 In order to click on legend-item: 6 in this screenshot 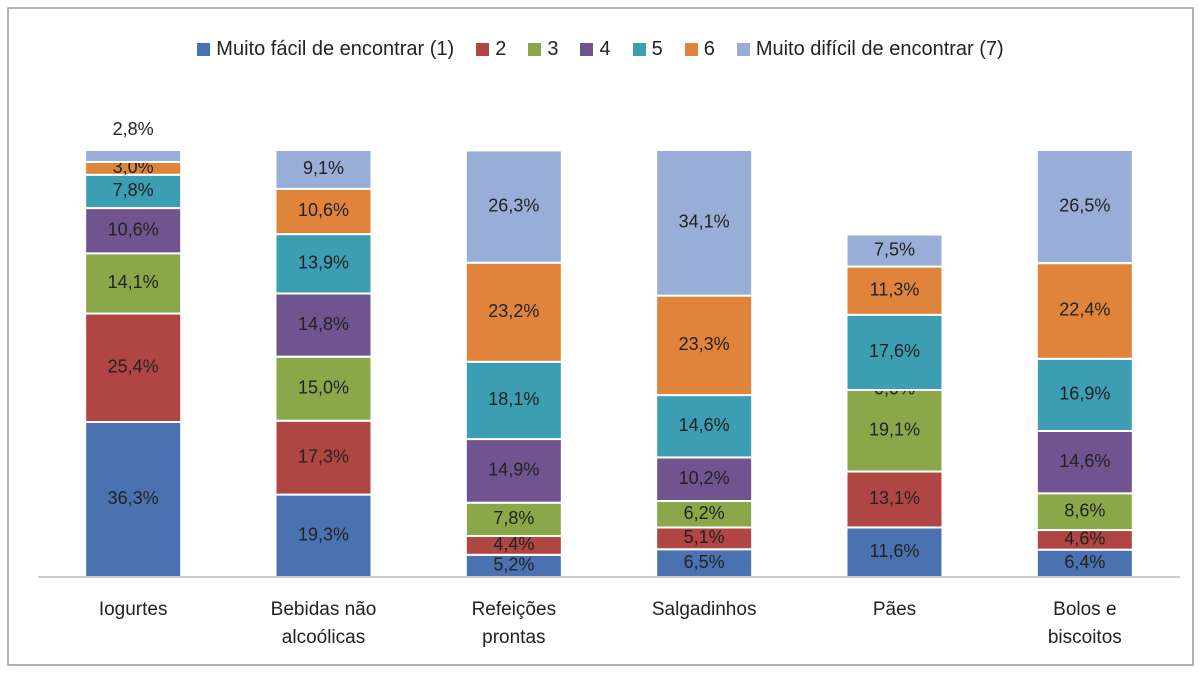, I will do `click(699, 49)`.